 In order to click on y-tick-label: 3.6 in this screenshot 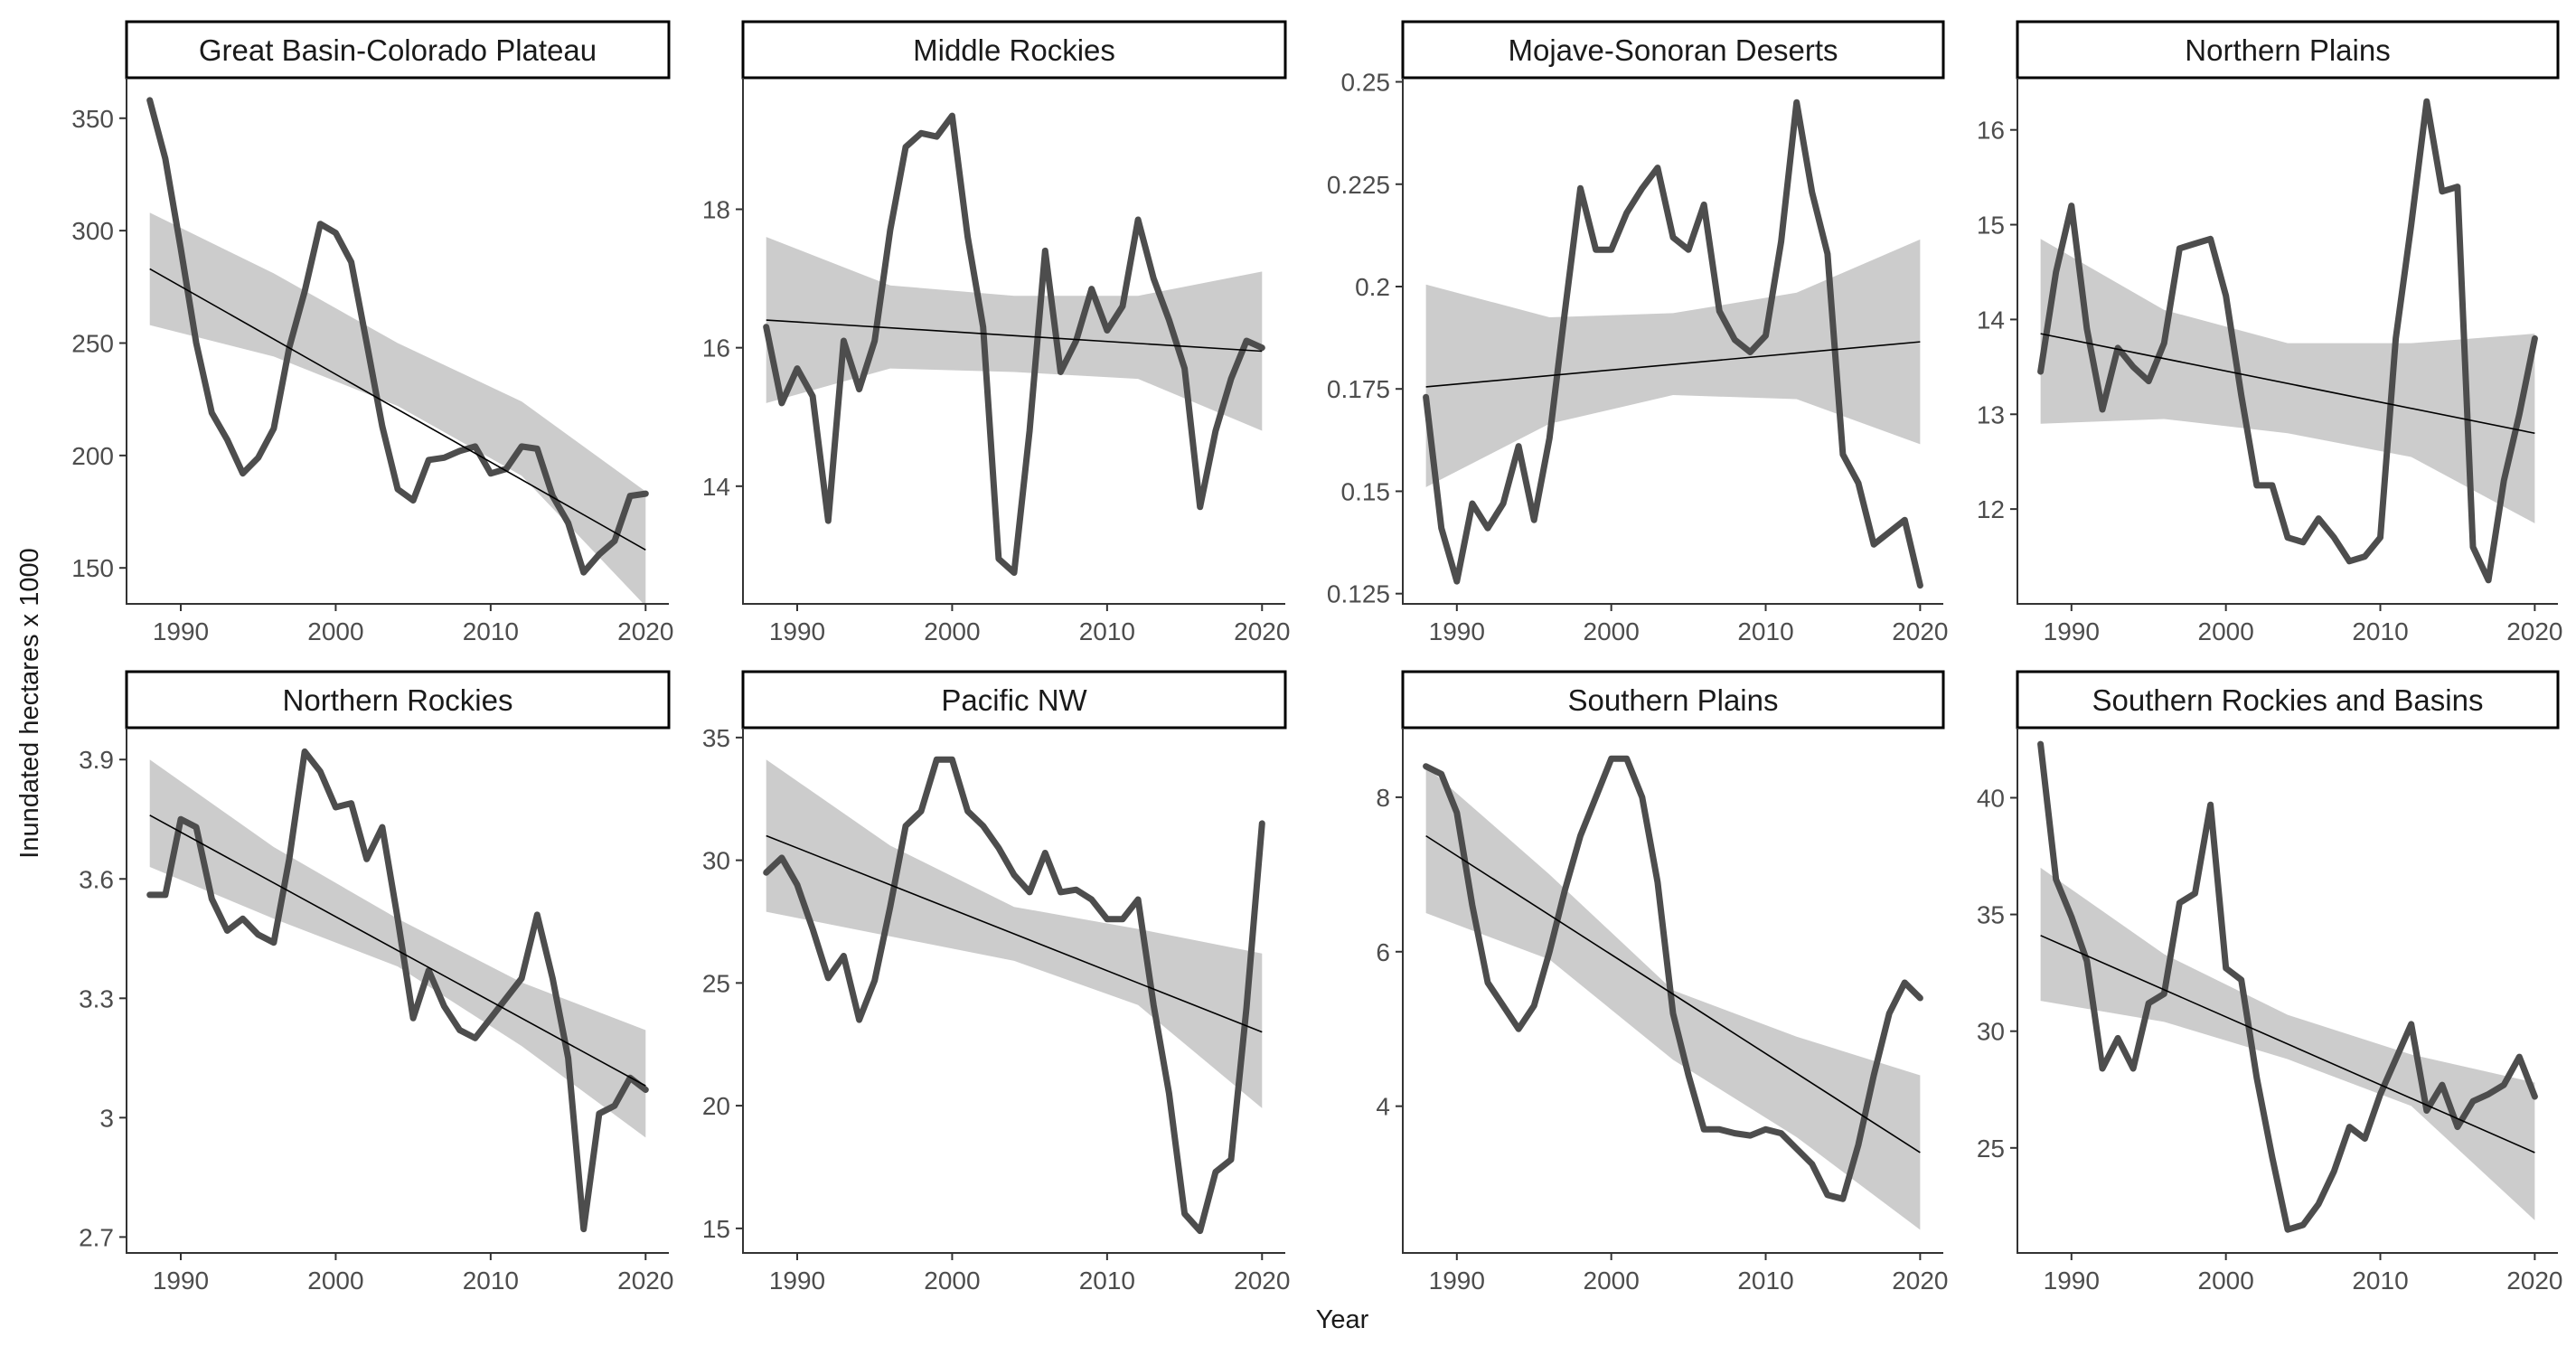, I will do `click(96, 879)`.